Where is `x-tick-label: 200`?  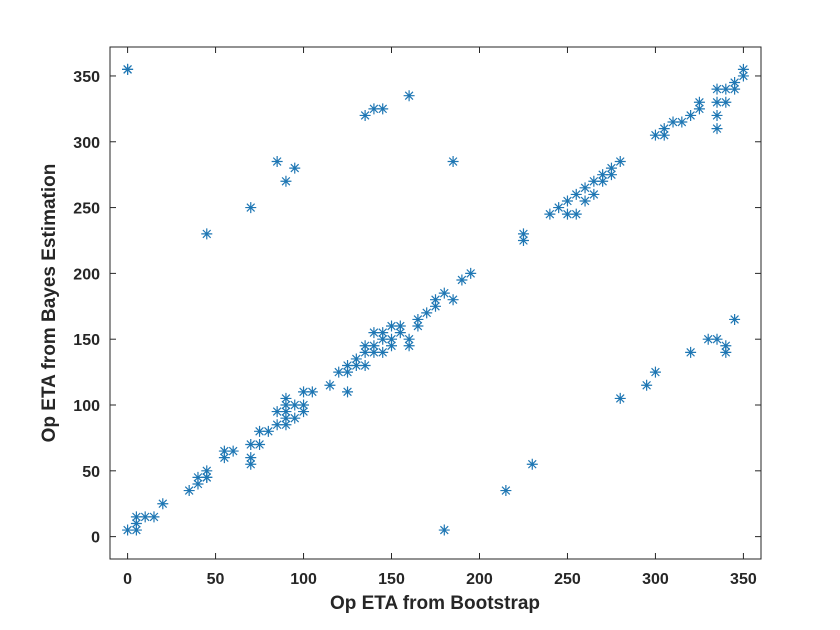
x-tick-label: 200 is located at coordinates (479, 579).